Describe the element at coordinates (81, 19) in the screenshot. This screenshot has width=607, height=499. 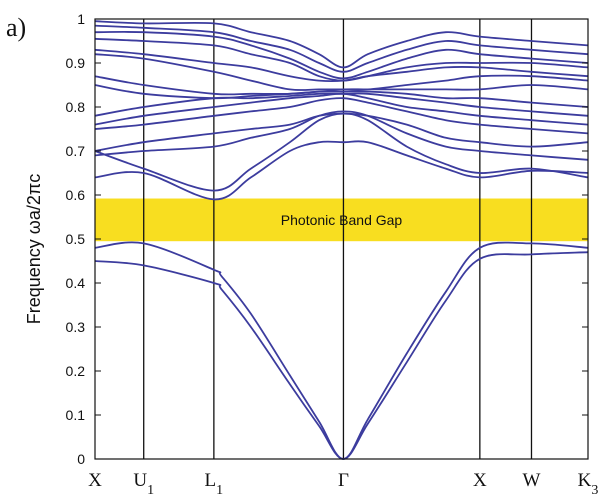
I see `y-tick-label: 1` at that location.